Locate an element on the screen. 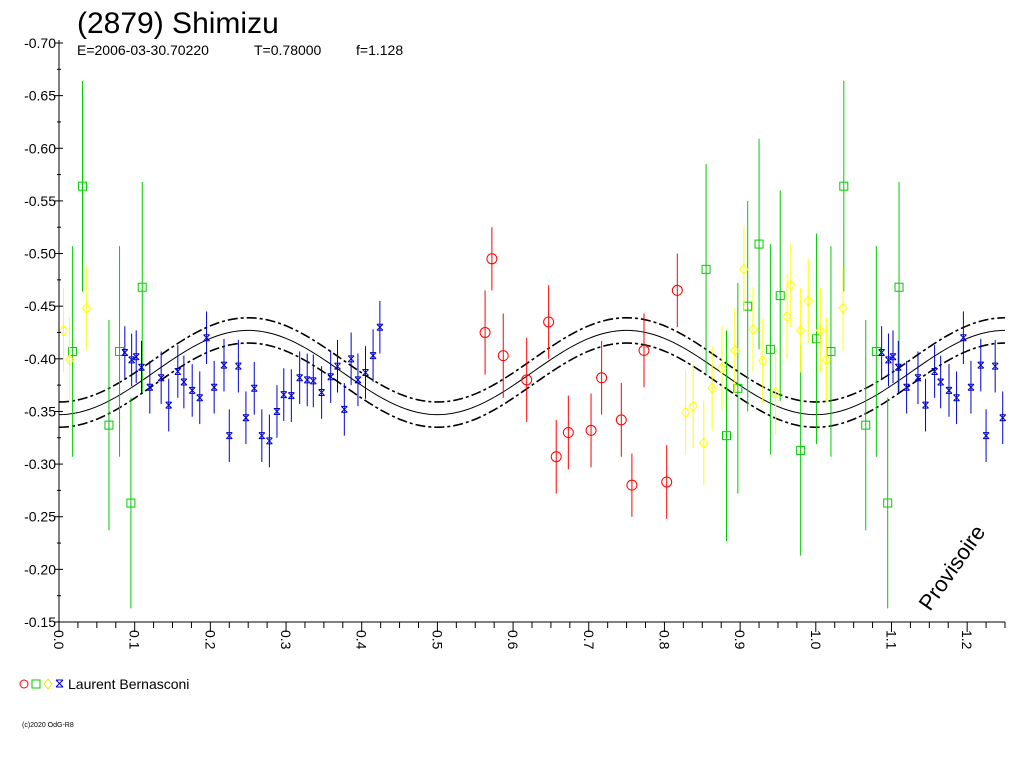  x-tick-label: 0.3 is located at coordinates (286, 640).